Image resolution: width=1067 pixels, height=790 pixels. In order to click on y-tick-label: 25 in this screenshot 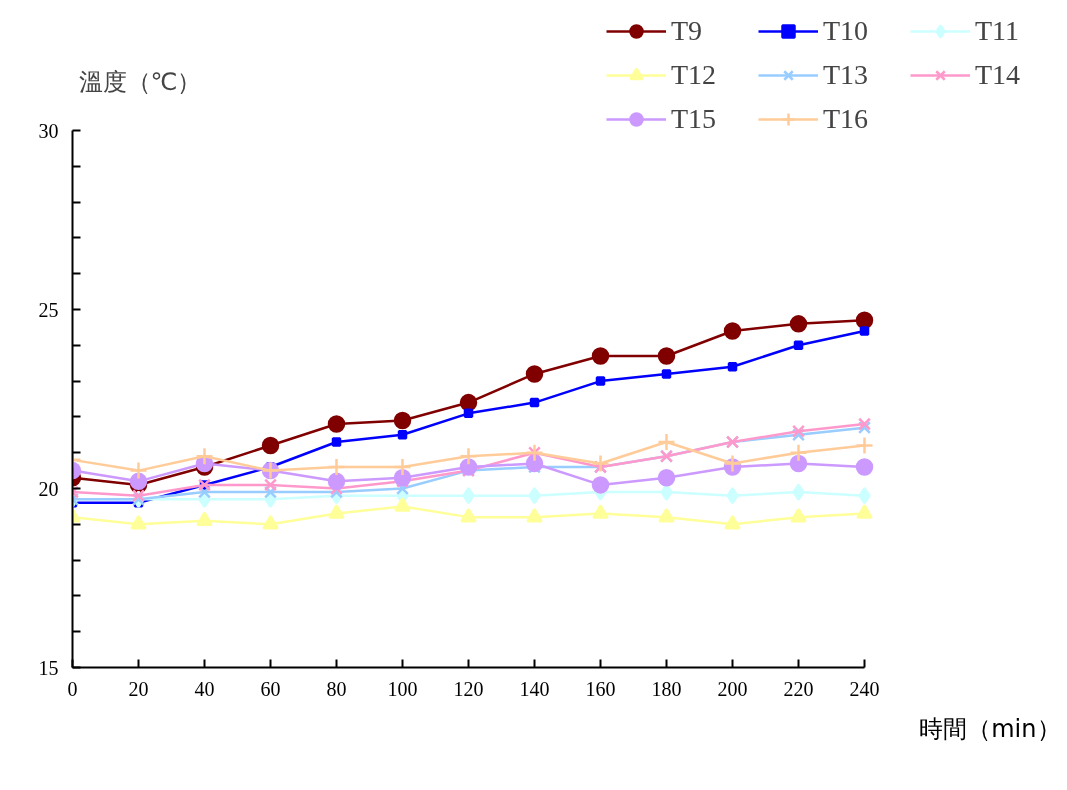, I will do `click(48, 309)`.